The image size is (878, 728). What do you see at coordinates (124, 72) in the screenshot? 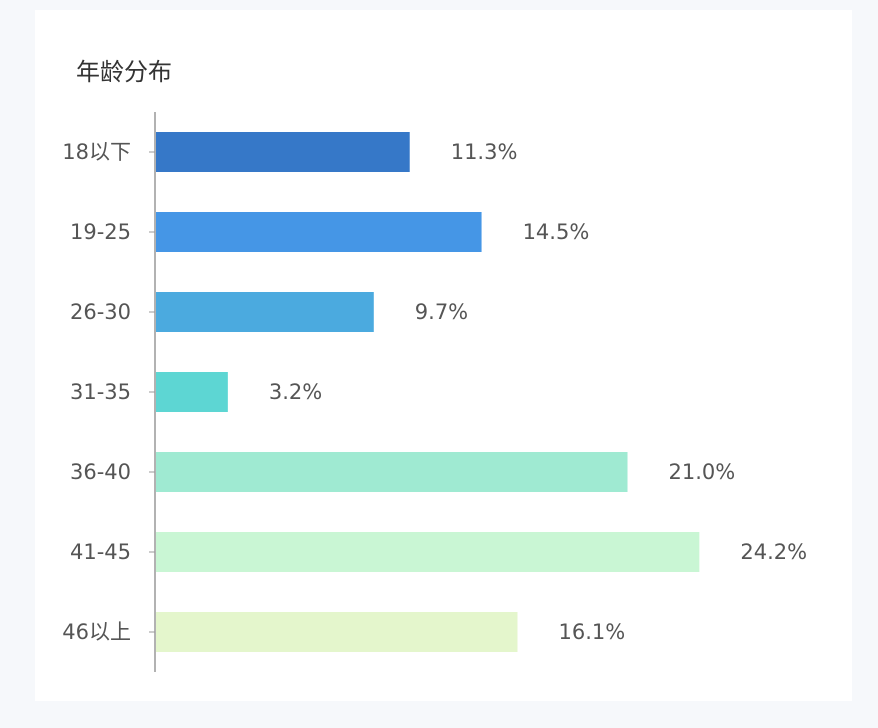
I see `chart-title: 年龄分布` at bounding box center [124, 72].